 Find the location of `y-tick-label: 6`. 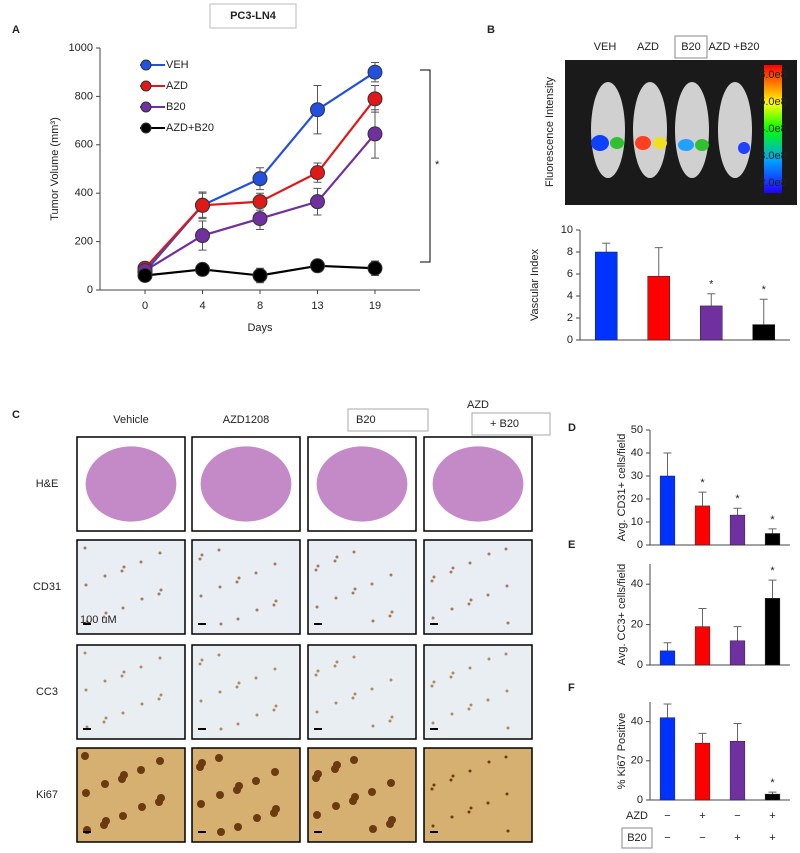

y-tick-label: 6 is located at coordinates (570, 274).